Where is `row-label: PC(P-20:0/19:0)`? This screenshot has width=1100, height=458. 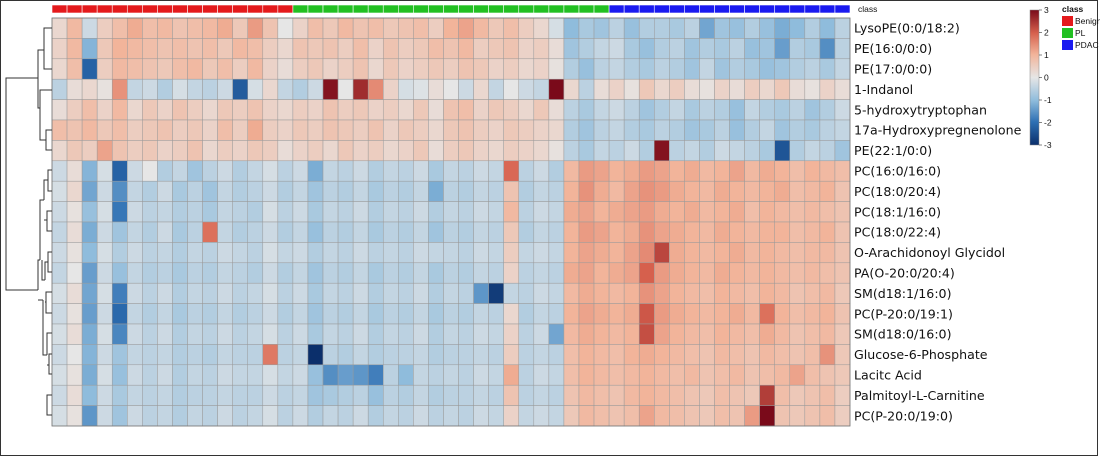
row-label: PC(P-20:0/19:0) is located at coordinates (903, 415).